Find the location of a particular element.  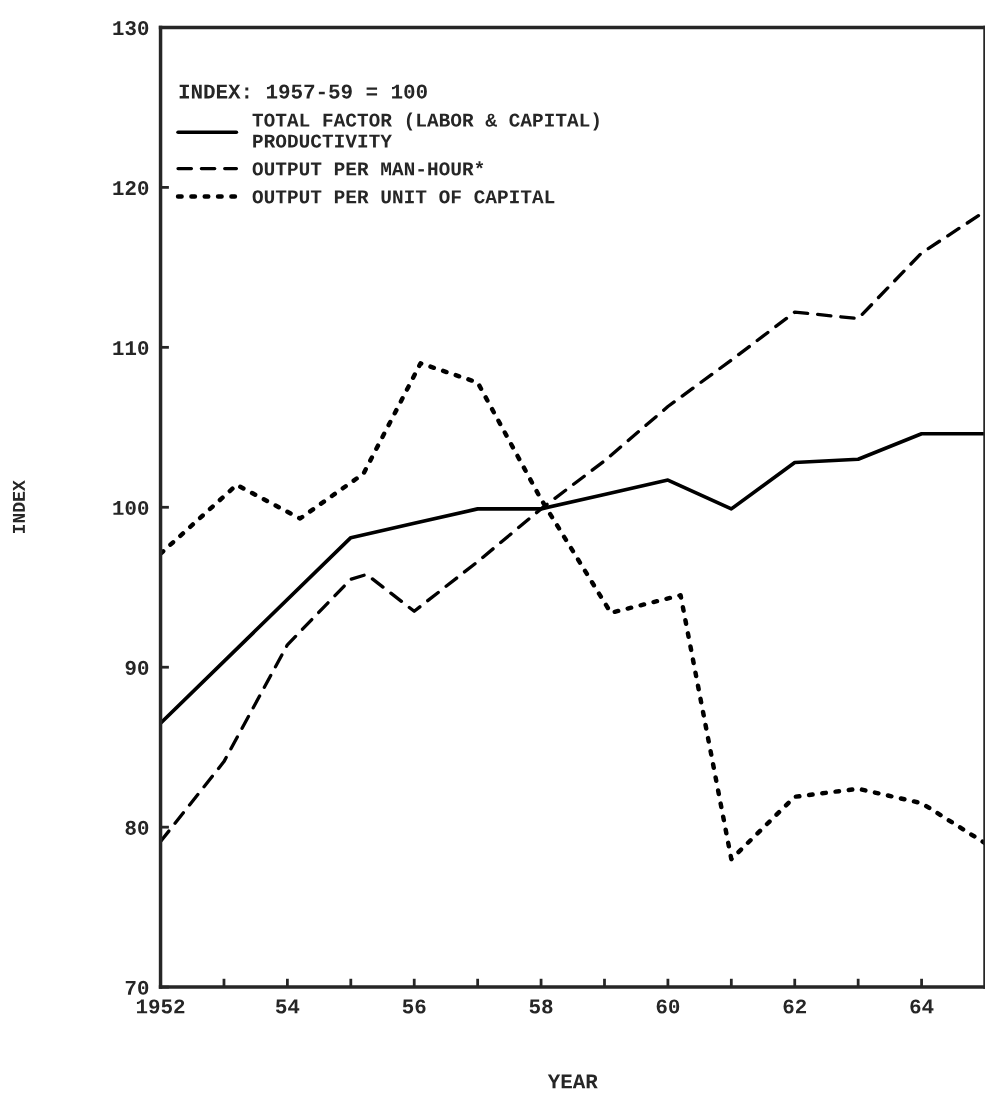

x-axis-title: YEAR is located at coordinates (572, 1081).